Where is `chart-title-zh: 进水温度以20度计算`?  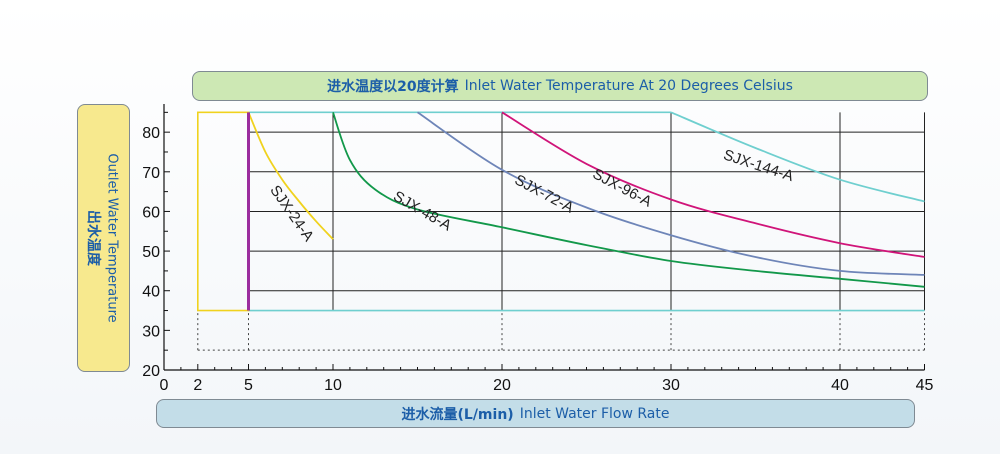 chart-title-zh: 进水温度以20度计算 is located at coordinates (393, 87).